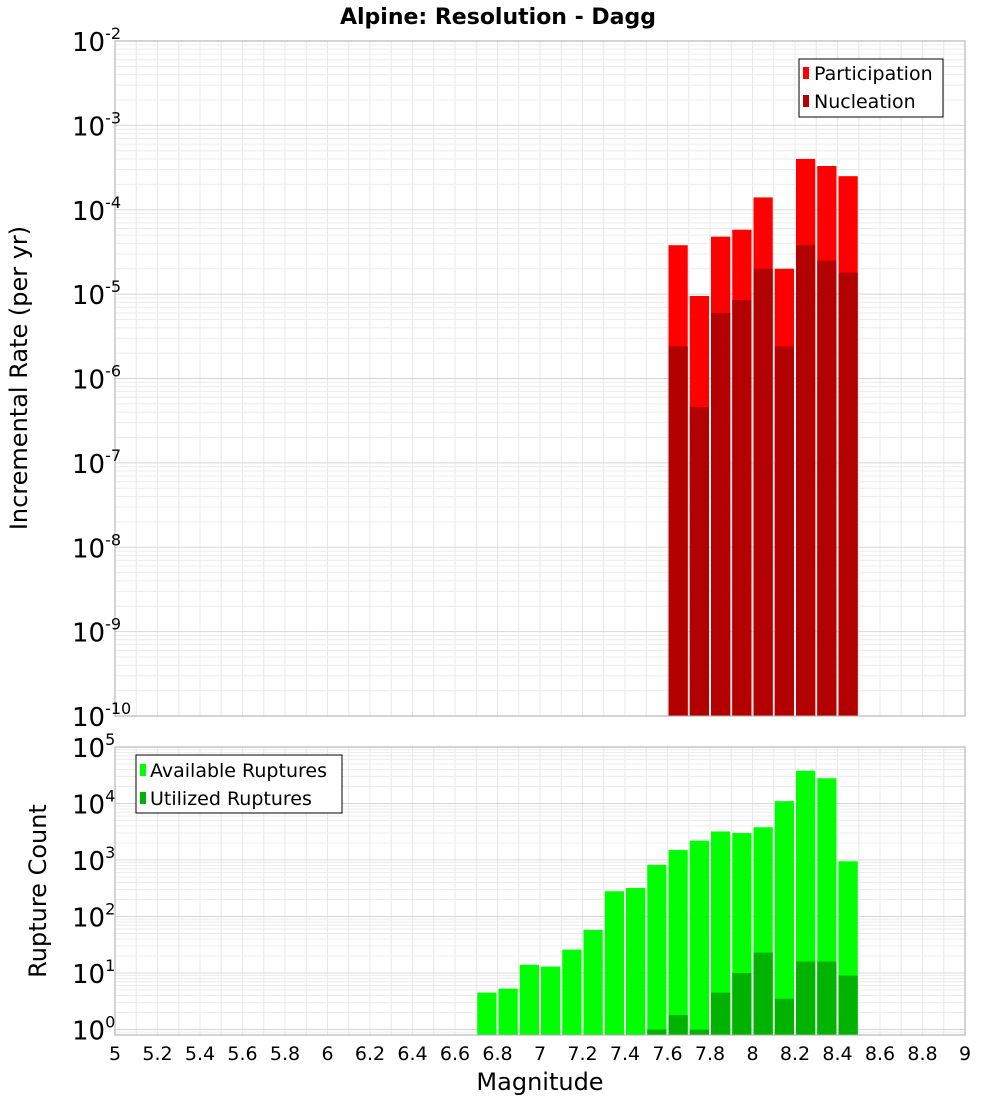 Image resolution: width=1000 pixels, height=1100 pixels. I want to click on legend-swatch-participation, so click(806, 73).